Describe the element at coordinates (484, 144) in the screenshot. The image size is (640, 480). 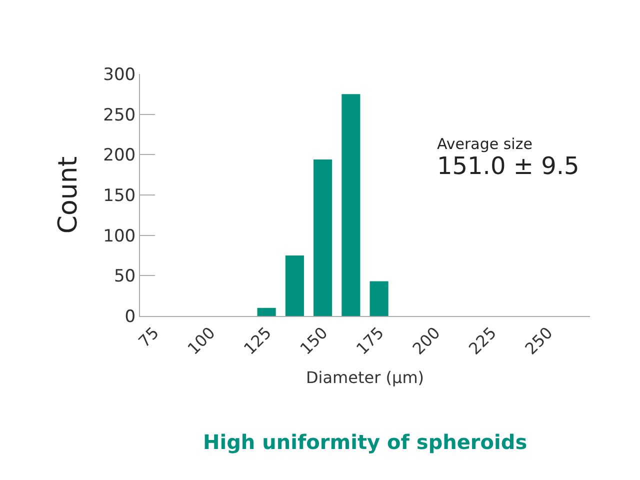
I see `annotation: Average size` at that location.